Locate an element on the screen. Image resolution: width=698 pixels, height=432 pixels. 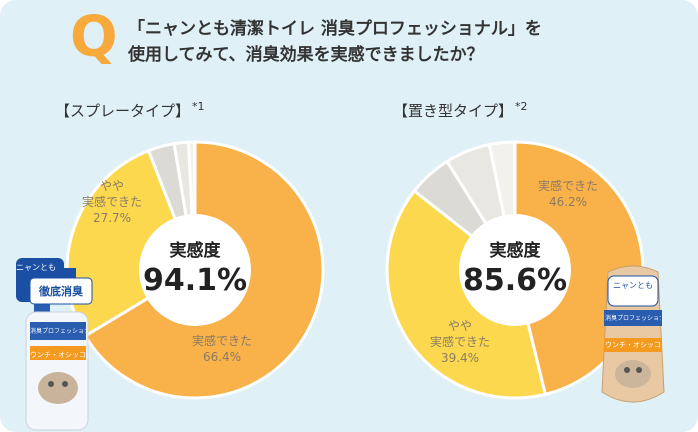
chart-1-note: *1 is located at coordinates (198, 106).